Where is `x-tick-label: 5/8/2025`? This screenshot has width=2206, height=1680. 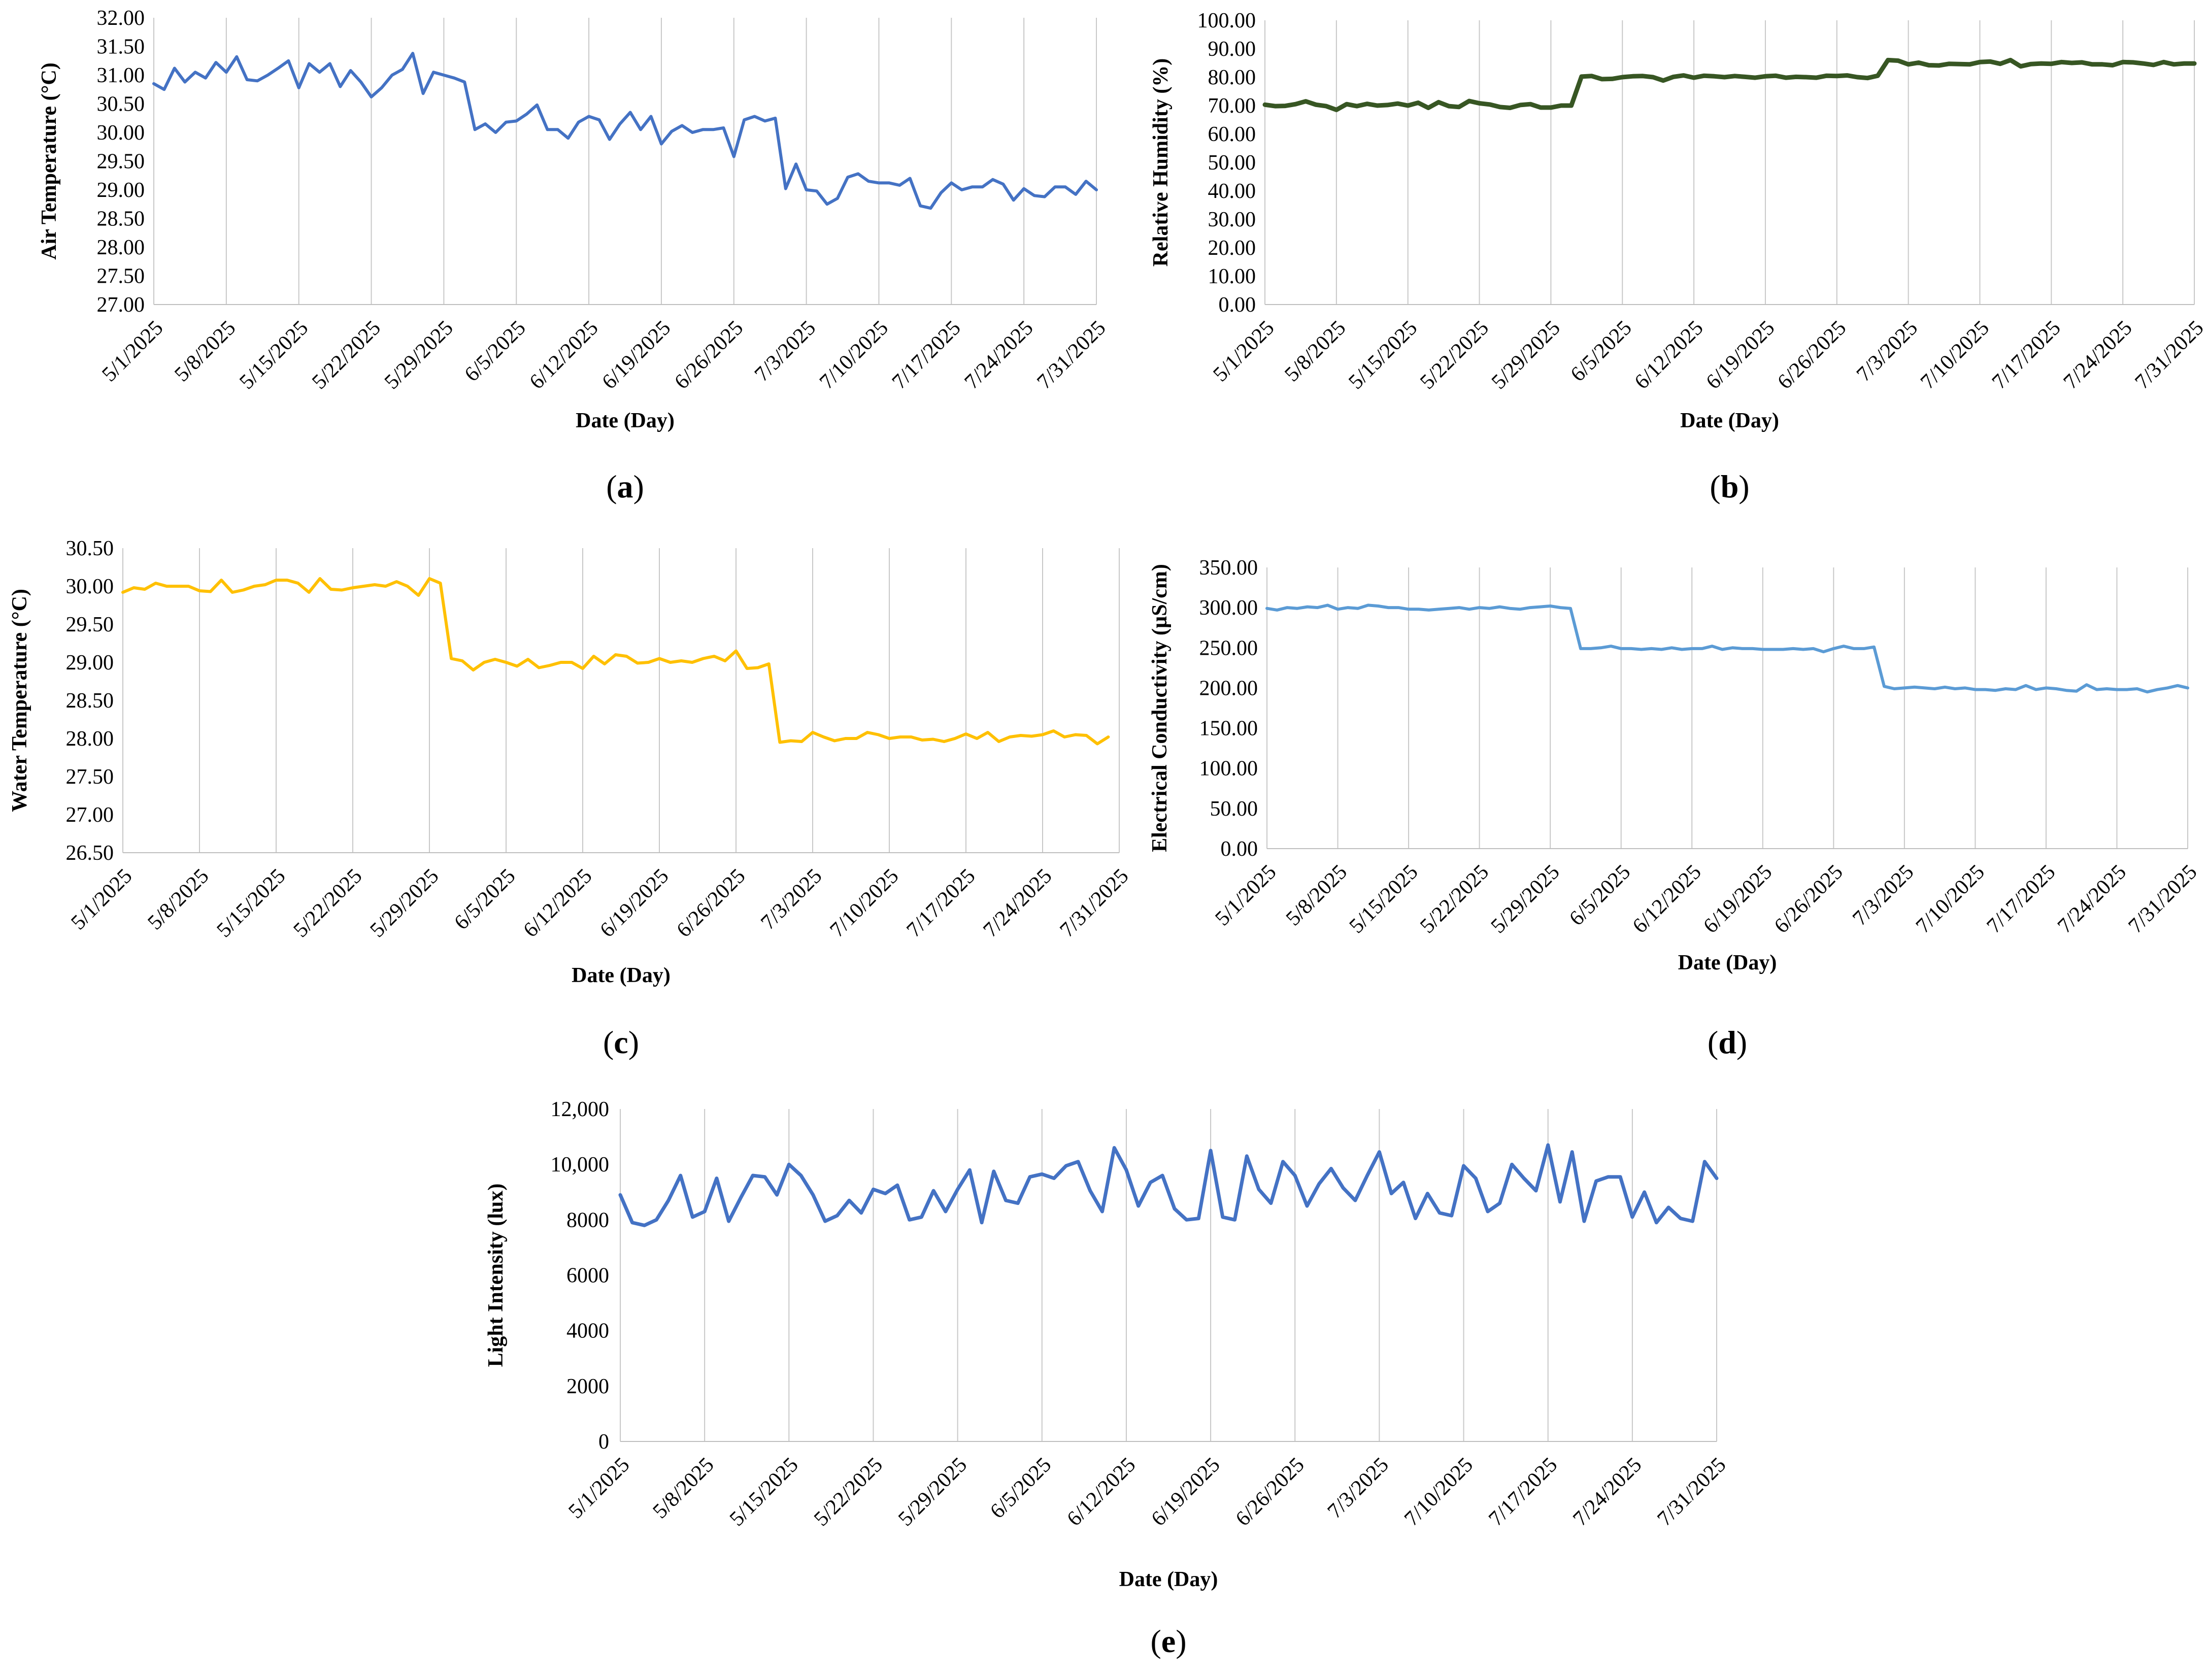 x-tick-label: 5/8/2025 is located at coordinates (1317, 895).